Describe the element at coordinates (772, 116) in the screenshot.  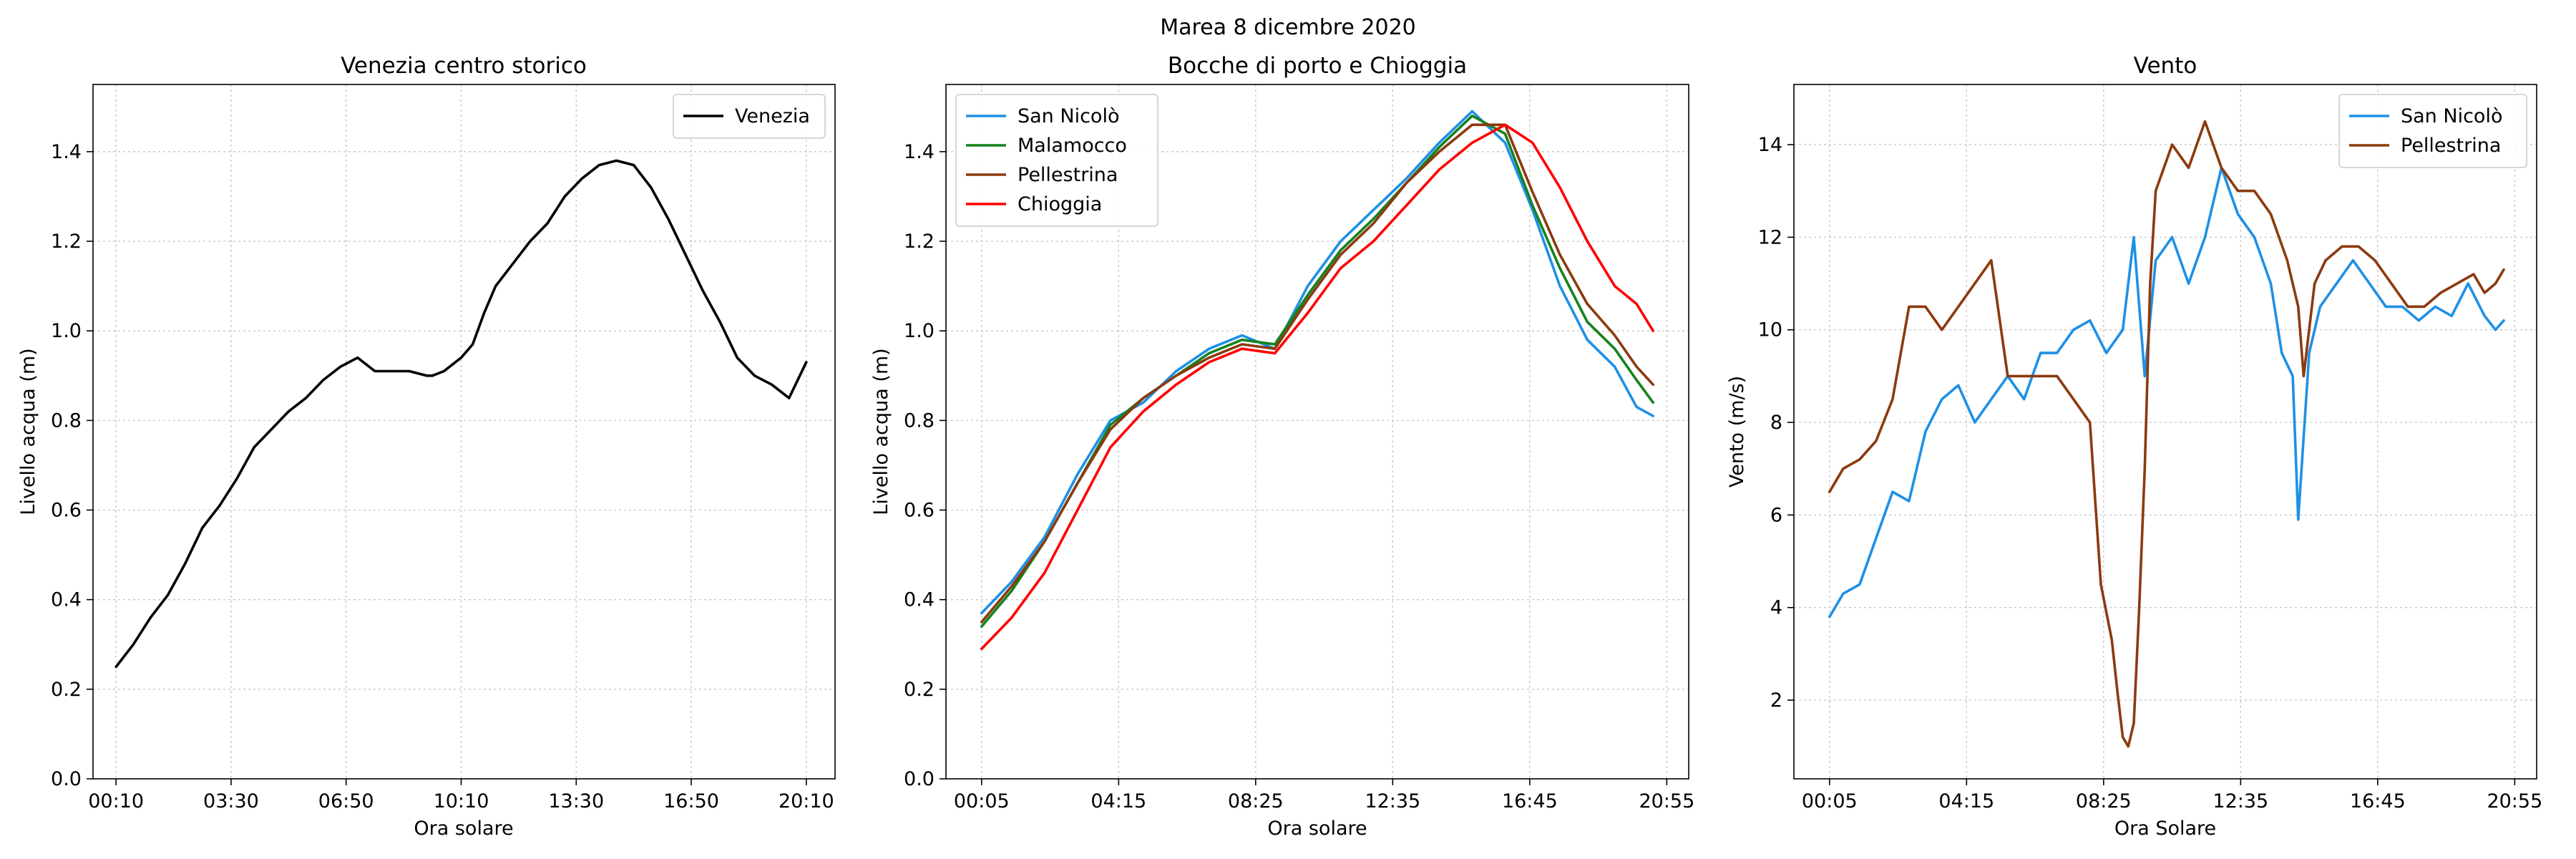
I see `legend-label: Venezia` at that location.